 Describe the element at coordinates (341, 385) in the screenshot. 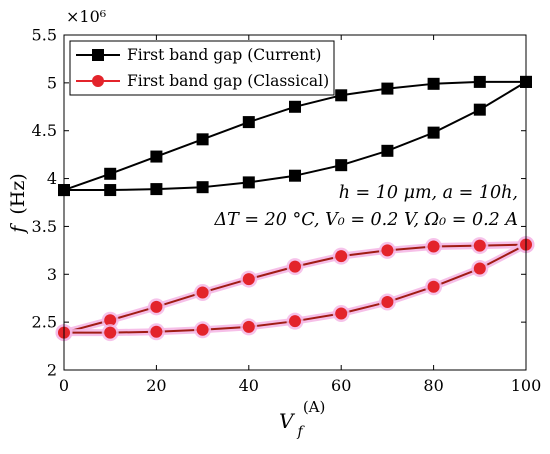

I see `x-tick-label: 60` at that location.